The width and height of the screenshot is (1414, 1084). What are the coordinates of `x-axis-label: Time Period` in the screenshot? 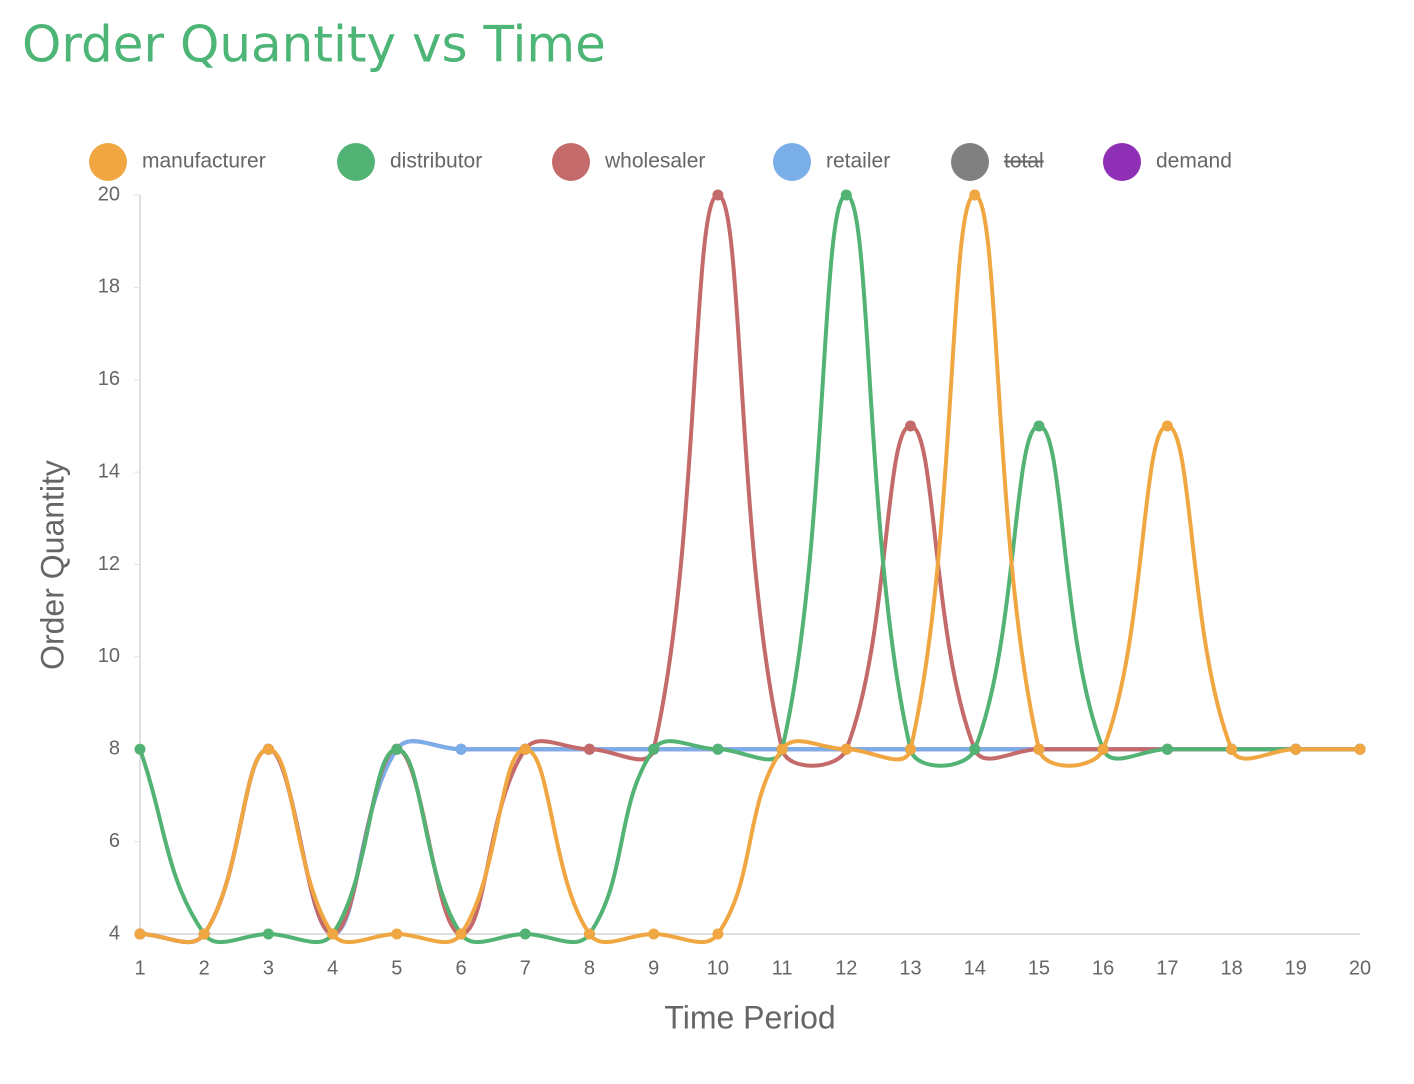 It's located at (749, 1017).